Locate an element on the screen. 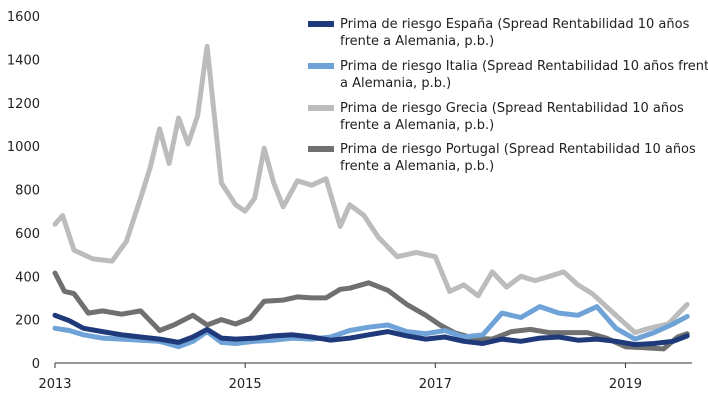  x-tick-label: 2019 is located at coordinates (625, 384).